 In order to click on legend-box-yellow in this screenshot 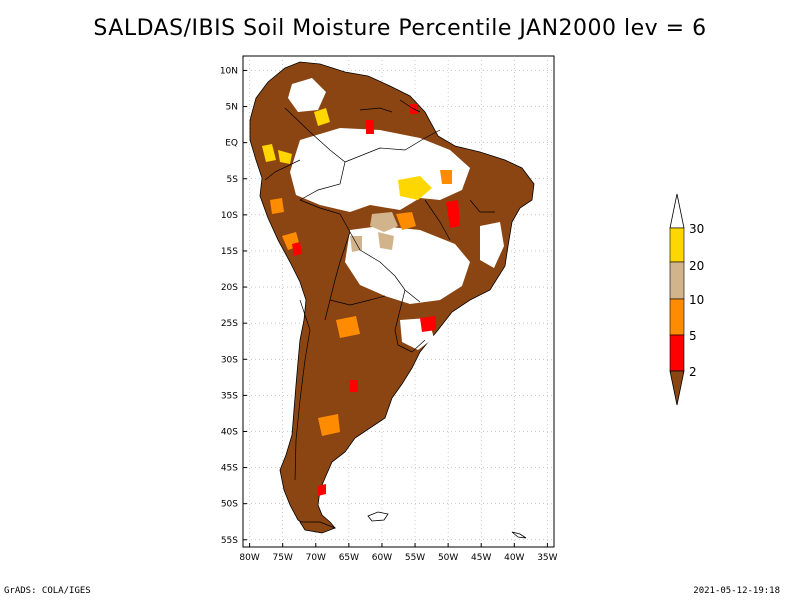, I will do `click(677, 245)`.